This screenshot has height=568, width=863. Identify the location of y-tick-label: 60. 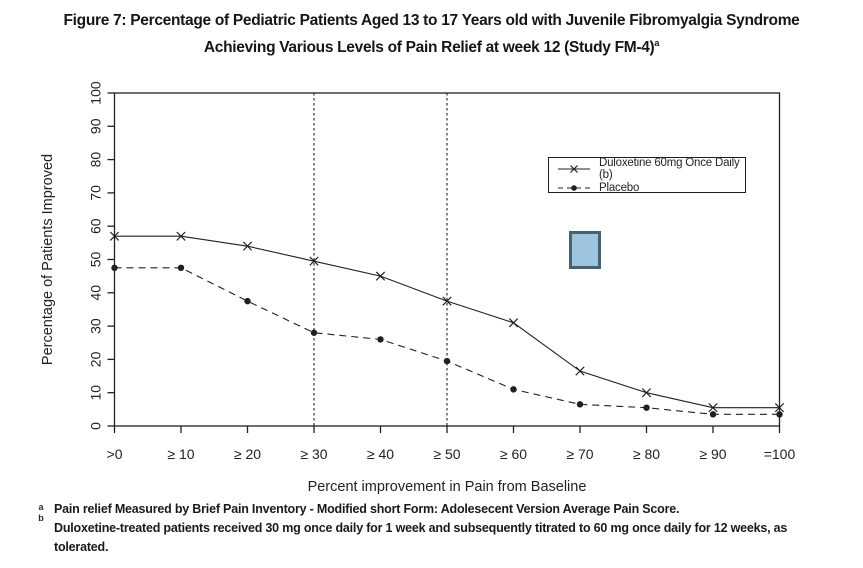
(96, 226).